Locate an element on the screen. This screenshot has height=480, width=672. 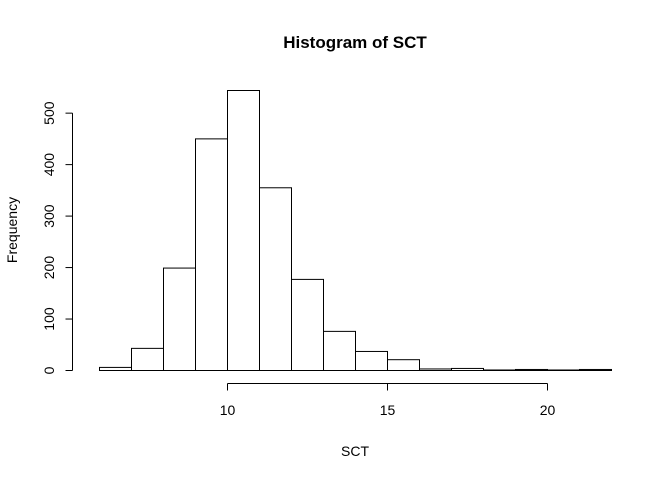
x-axis-label: SCT is located at coordinates (355, 451).